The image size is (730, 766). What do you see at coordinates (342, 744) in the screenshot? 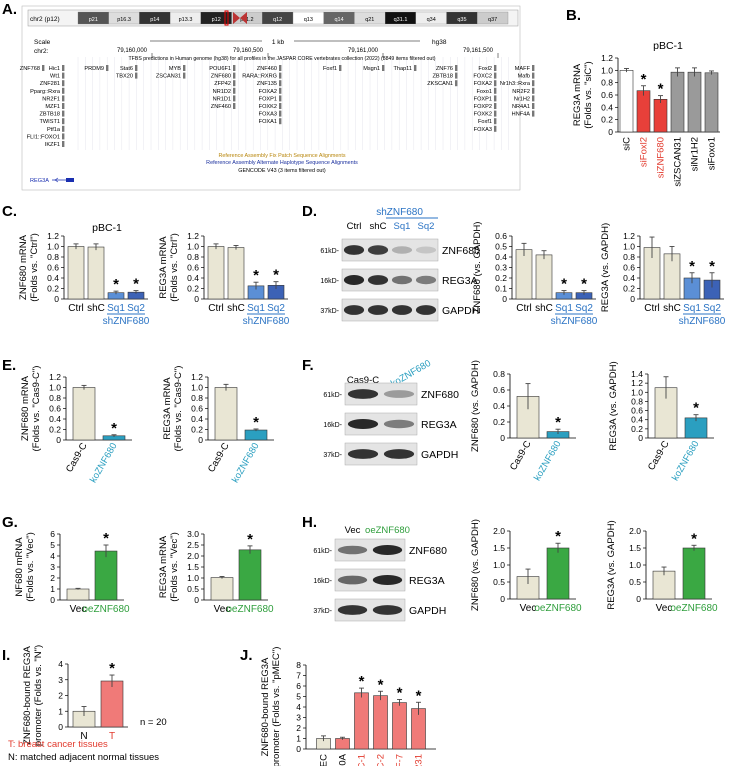
I see `bar-MCF-10A` at bounding box center [342, 744].